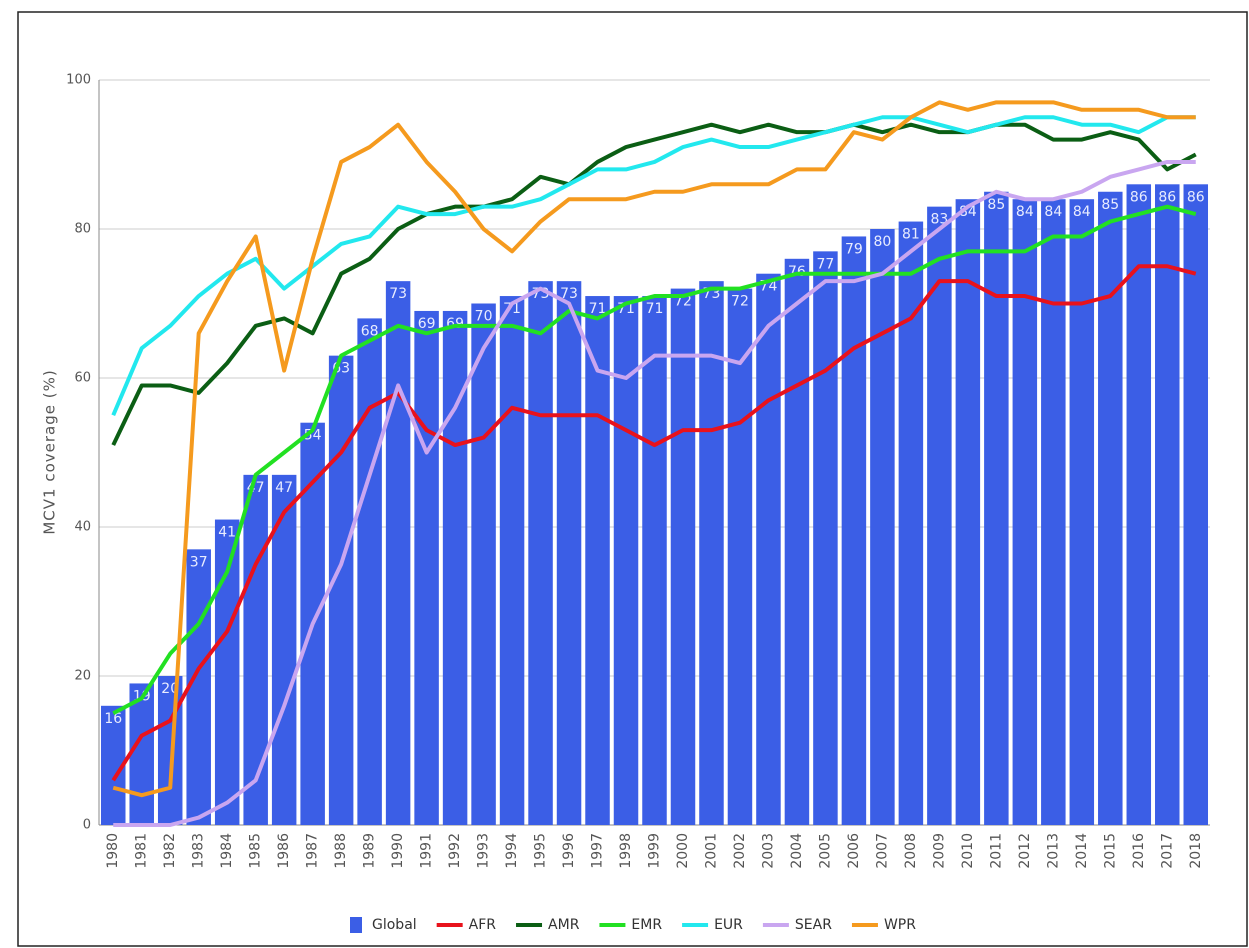  Describe the element at coordinates (466, 925) in the screenshot. I see `legend-item: AFR` at that location.